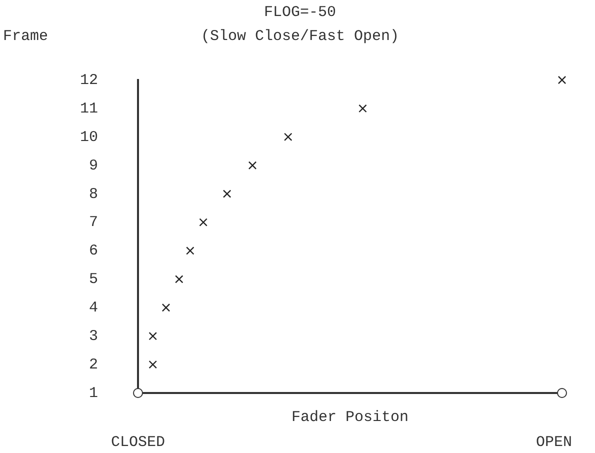 The height and width of the screenshot is (453, 595). I want to click on chart-subtitle: (Slow Close/Fast Open), so click(300, 36).